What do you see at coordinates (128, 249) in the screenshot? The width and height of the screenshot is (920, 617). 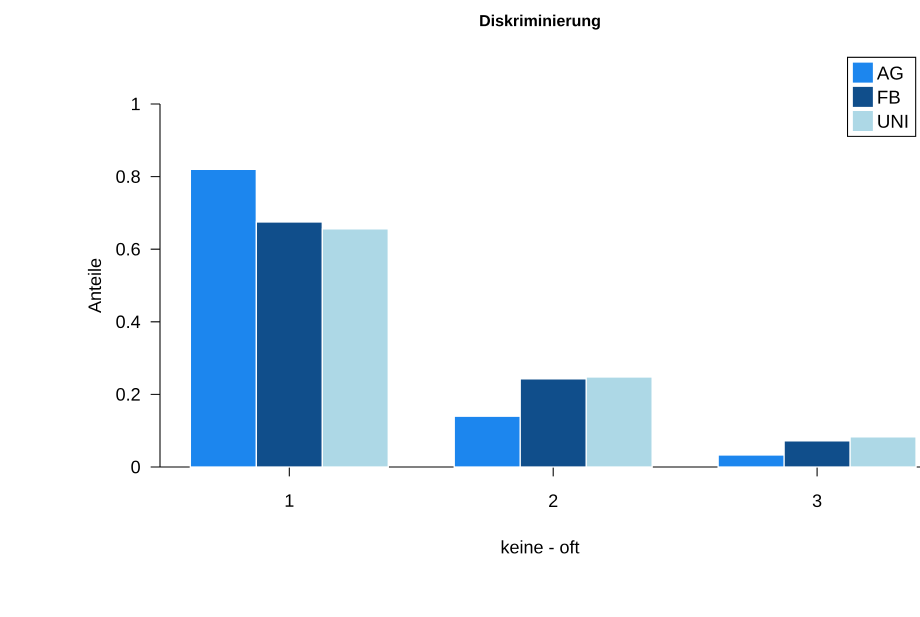 I see `y-tick-label: 0.6` at bounding box center [128, 249].